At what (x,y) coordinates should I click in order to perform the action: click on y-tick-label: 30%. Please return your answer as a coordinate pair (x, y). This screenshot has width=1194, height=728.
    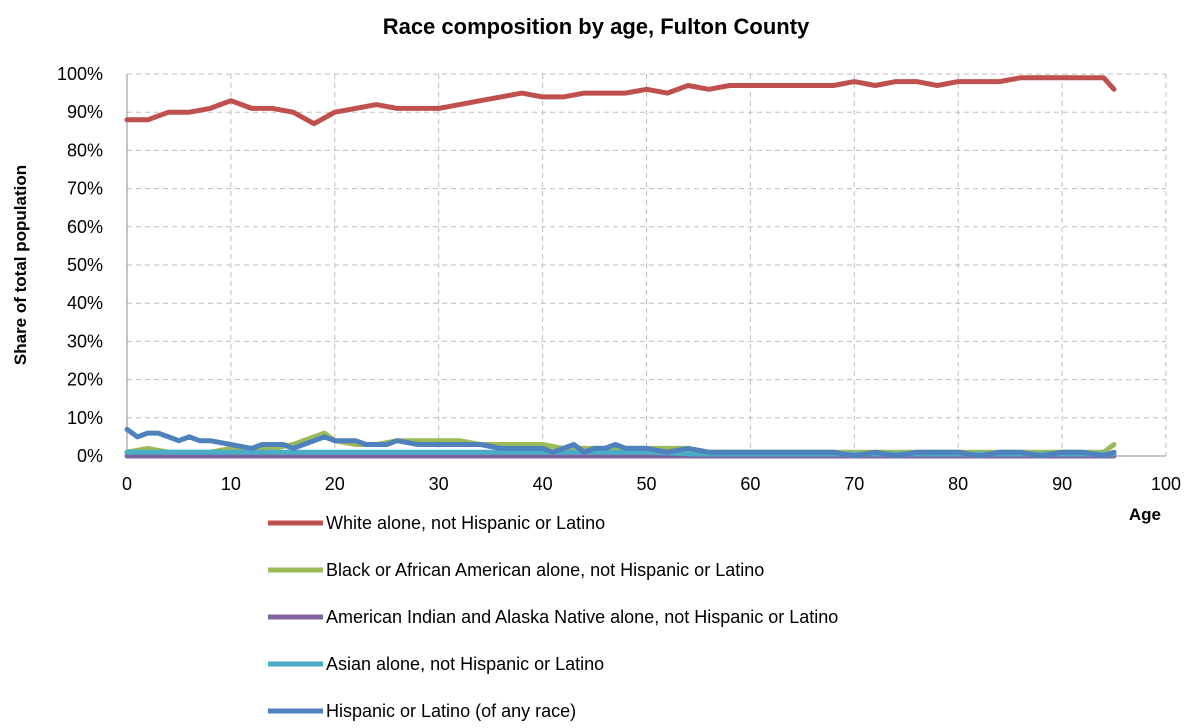
    Looking at the image, I should click on (85, 341).